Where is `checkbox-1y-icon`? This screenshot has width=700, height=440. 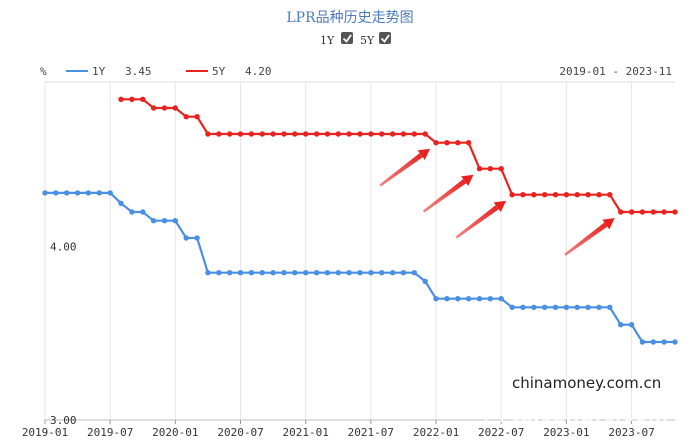 checkbox-1y-icon is located at coordinates (347, 38).